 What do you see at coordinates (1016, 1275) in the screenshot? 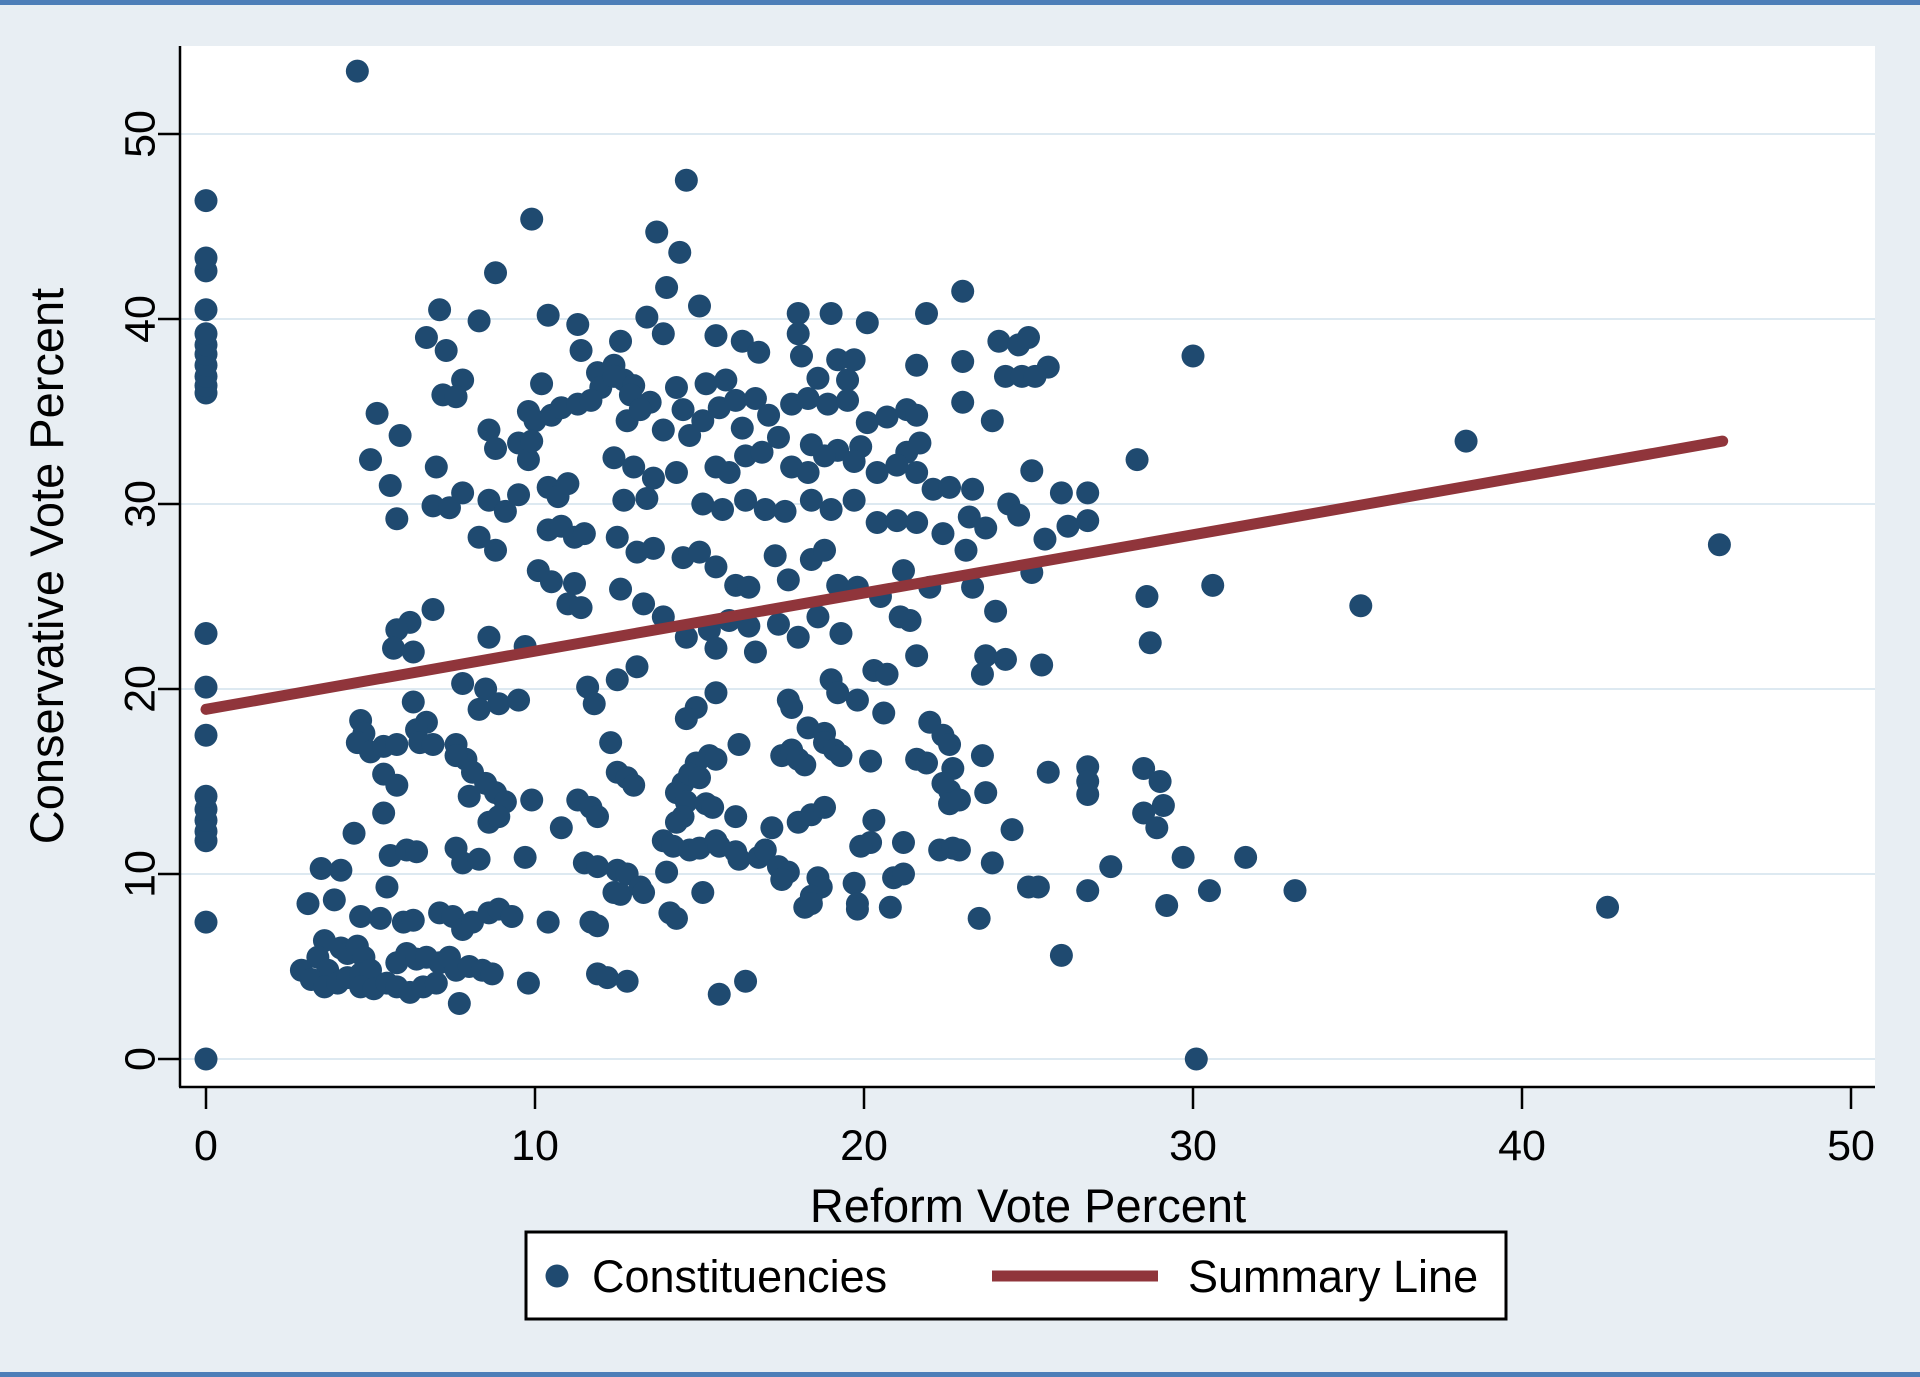
I see `legend: Constituencies Summary Line` at bounding box center [1016, 1275].